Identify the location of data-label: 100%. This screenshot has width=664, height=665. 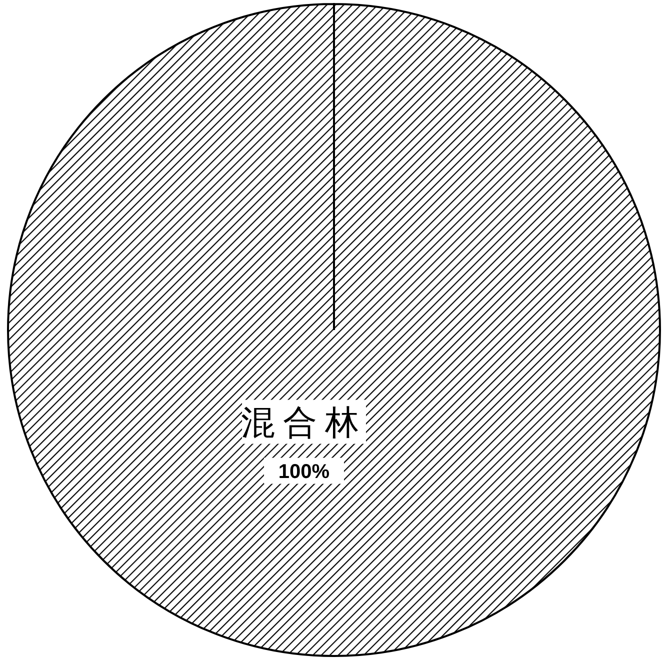
(304, 471).